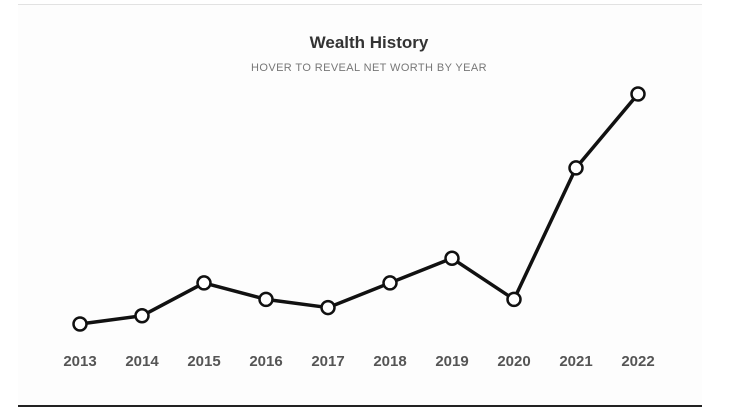 The image size is (738, 411). I want to click on x-tick-label-2013: 2013, so click(79, 361).